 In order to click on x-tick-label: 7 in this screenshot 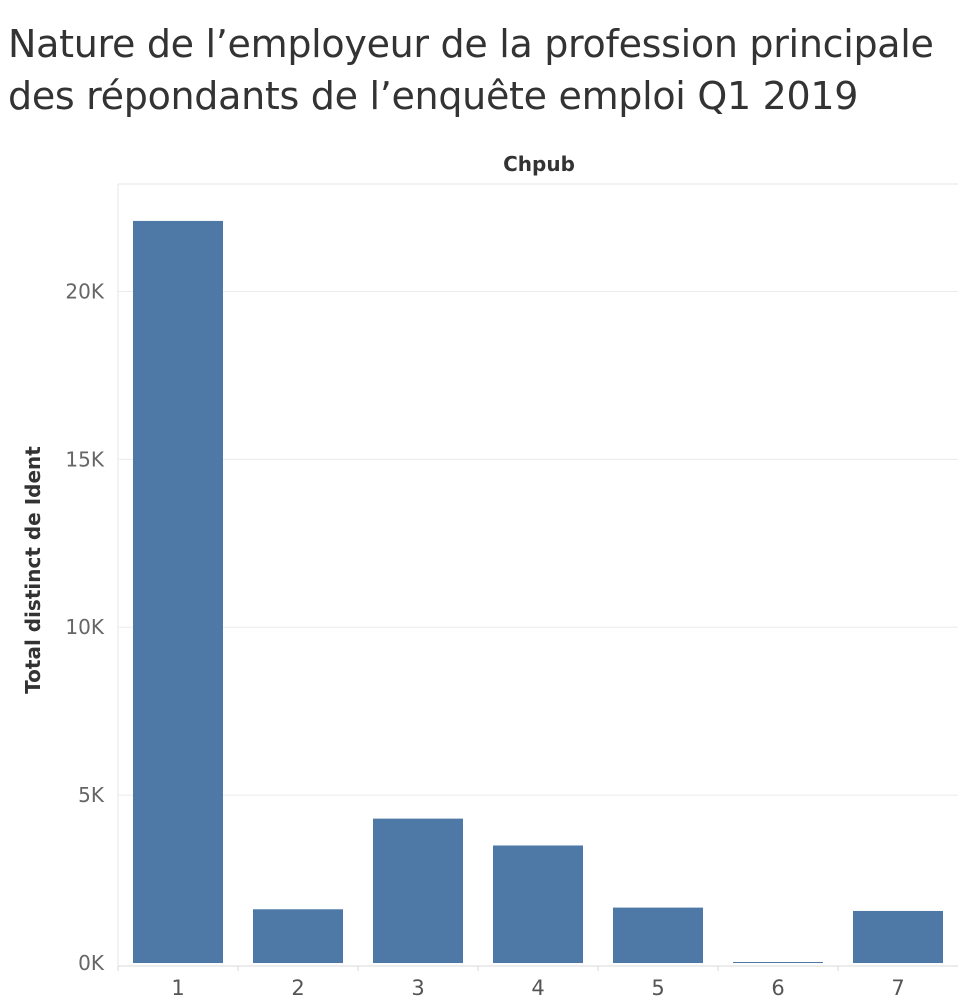, I will do `click(897, 988)`.